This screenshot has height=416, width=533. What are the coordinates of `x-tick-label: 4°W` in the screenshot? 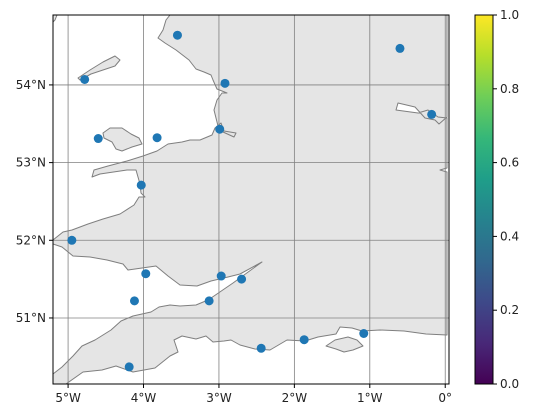 It's located at (144, 398).